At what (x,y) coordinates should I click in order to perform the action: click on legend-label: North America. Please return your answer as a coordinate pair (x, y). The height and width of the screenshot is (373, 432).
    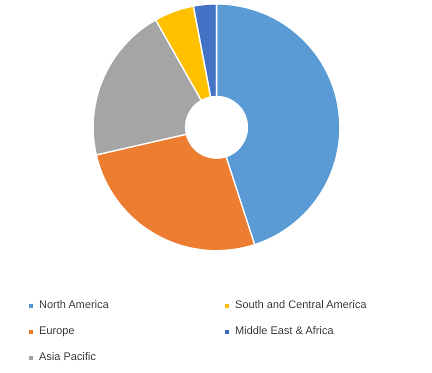
    Looking at the image, I should click on (74, 305).